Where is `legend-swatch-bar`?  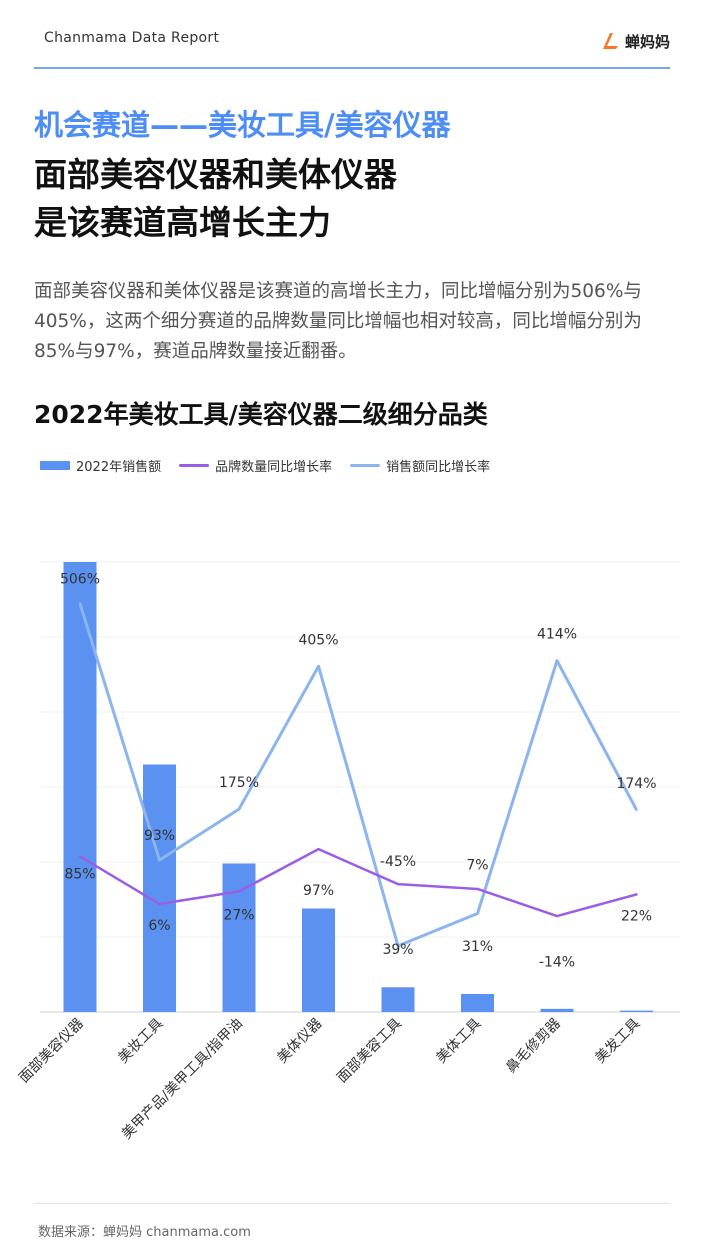
legend-swatch-bar is located at coordinates (55, 465).